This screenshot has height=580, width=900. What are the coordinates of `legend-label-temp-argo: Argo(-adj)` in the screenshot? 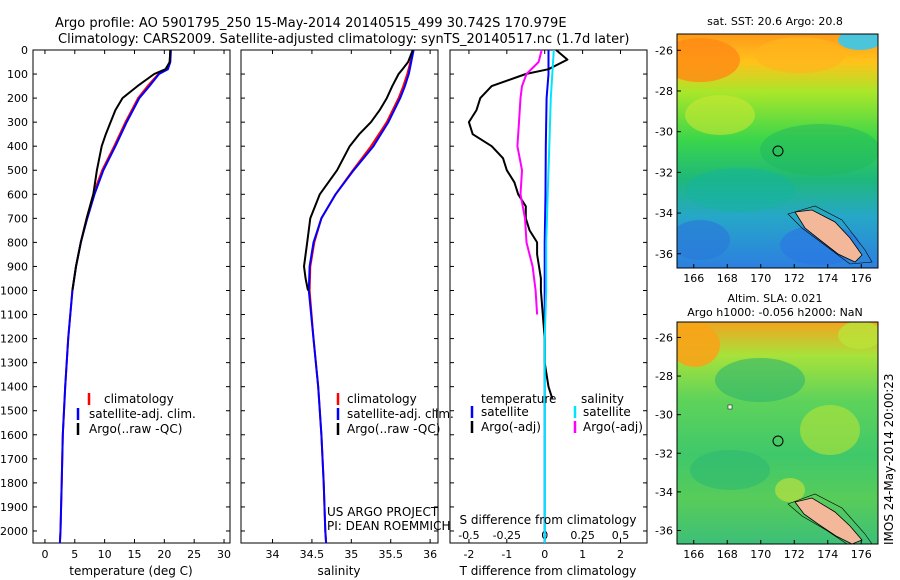 It's located at (511, 427).